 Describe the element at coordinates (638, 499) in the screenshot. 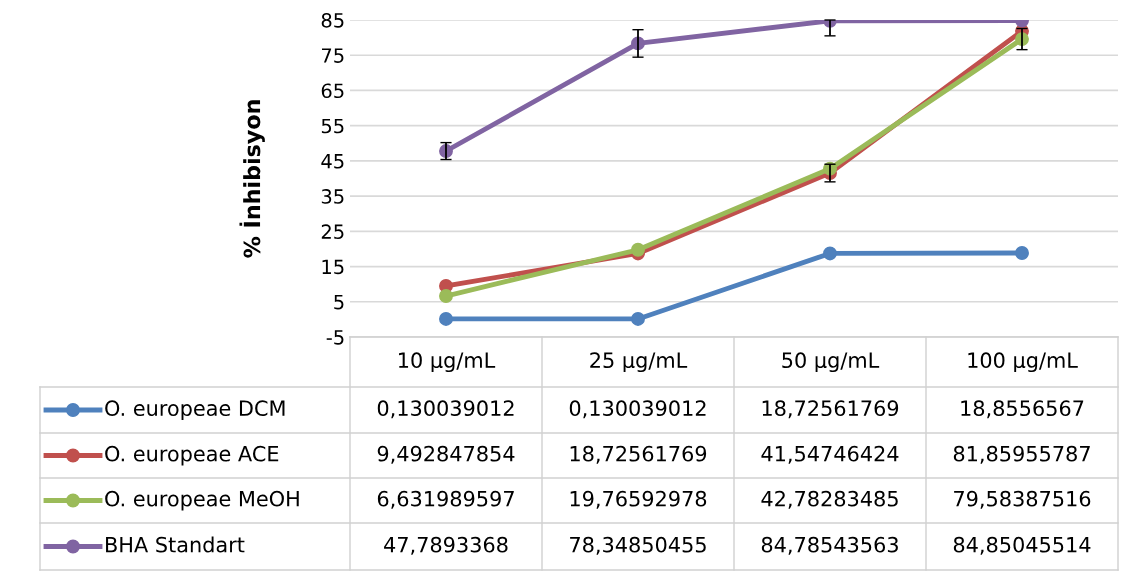

I see `data-label: 19,76592978` at that location.